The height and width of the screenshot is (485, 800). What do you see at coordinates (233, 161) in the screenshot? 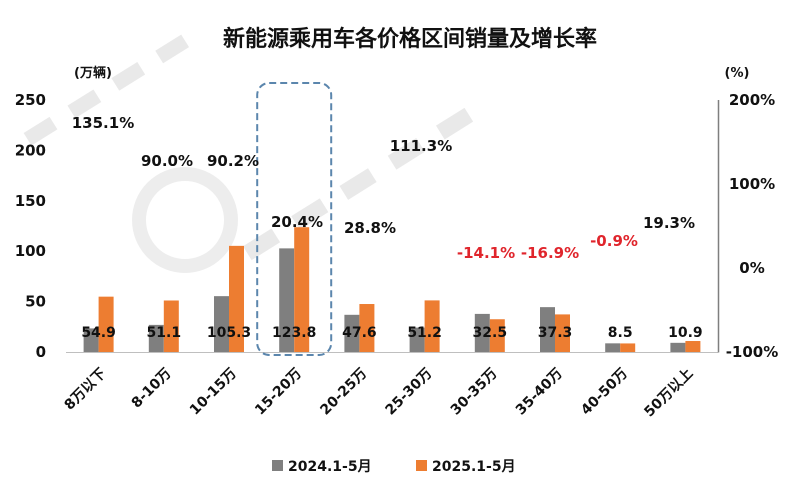
I see `growth-rate-label: 90.2%` at bounding box center [233, 161].